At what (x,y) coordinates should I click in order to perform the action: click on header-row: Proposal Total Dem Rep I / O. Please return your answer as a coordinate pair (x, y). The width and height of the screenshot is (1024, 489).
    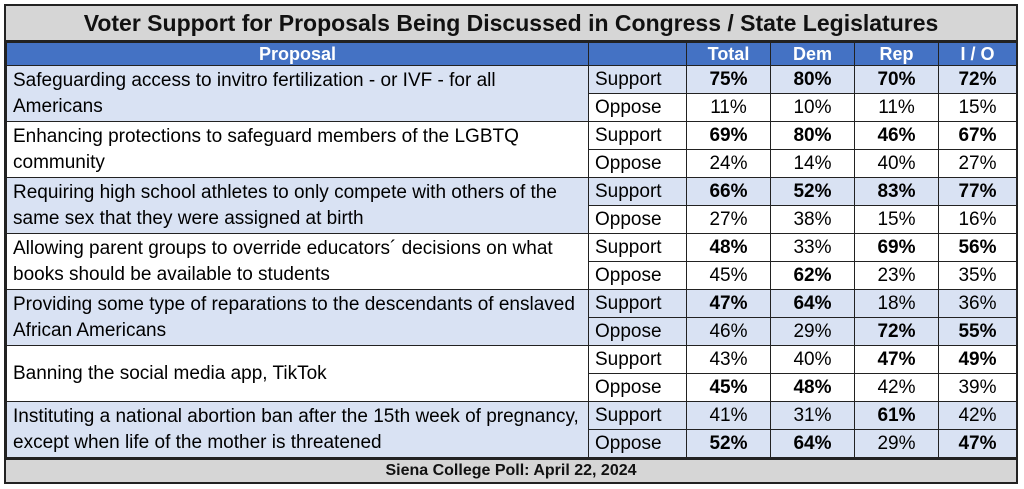
    Looking at the image, I should click on (511, 54).